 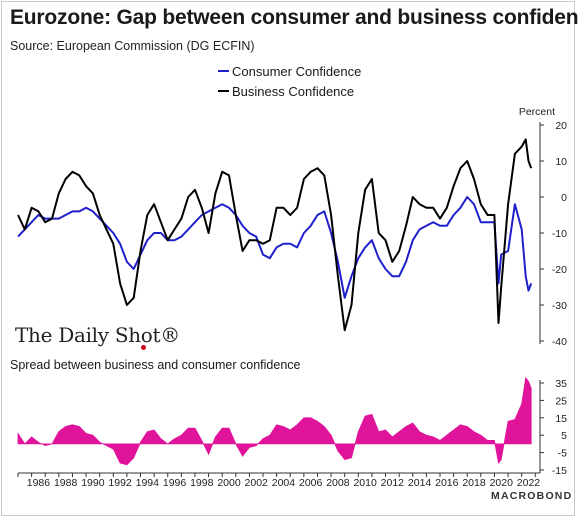 I want to click on upper-y-tick-label: 0, so click(x=564, y=198).